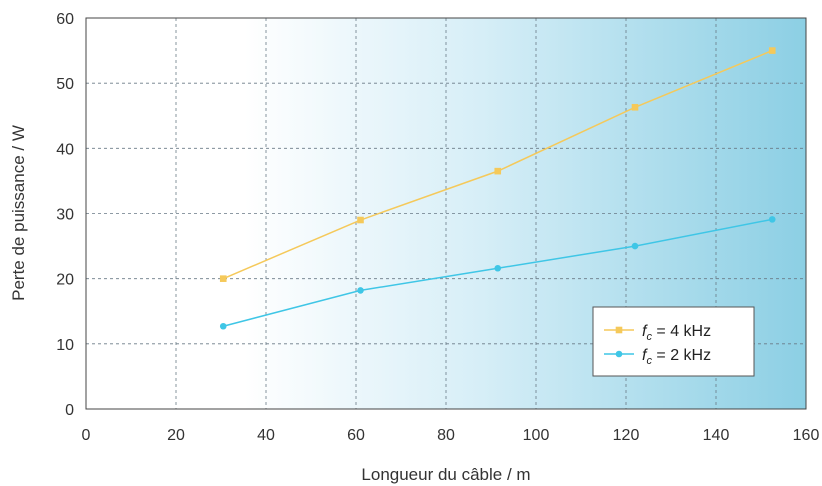  Describe the element at coordinates (65, 149) in the screenshot. I see `y-tick-label: 40` at that location.